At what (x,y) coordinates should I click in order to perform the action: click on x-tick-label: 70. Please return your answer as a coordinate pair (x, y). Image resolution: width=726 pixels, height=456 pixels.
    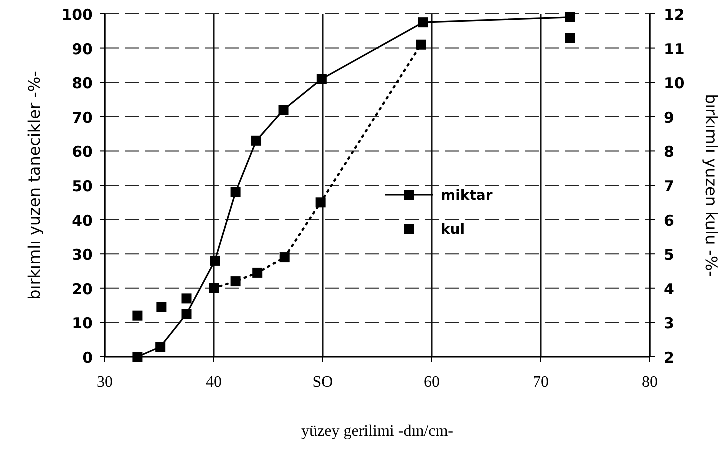
    Looking at the image, I should click on (541, 382).